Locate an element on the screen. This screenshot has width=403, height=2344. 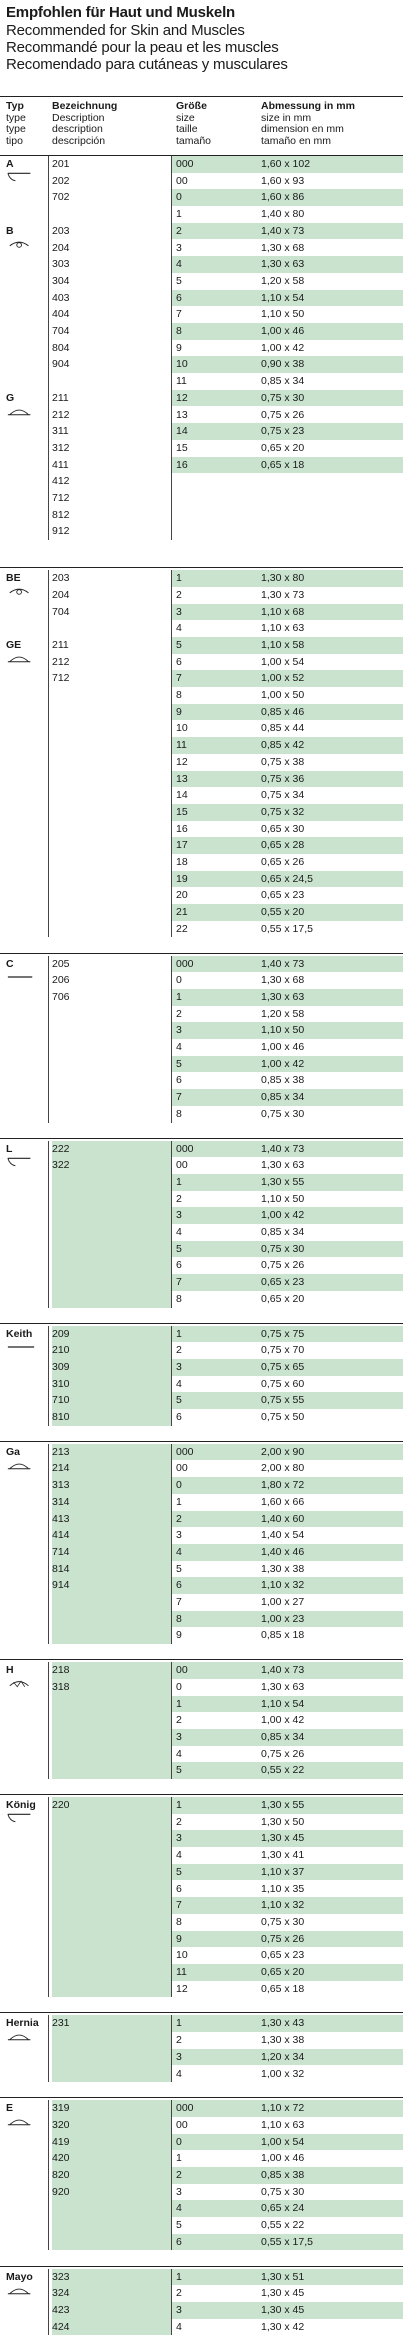
table-row: 0 1,80 x 72 is located at coordinates (287, 1485).